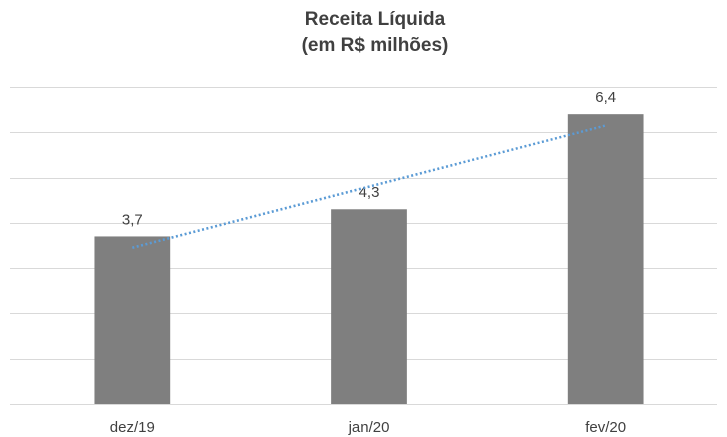  I want to click on x-tick-label: jan/20, so click(369, 427).